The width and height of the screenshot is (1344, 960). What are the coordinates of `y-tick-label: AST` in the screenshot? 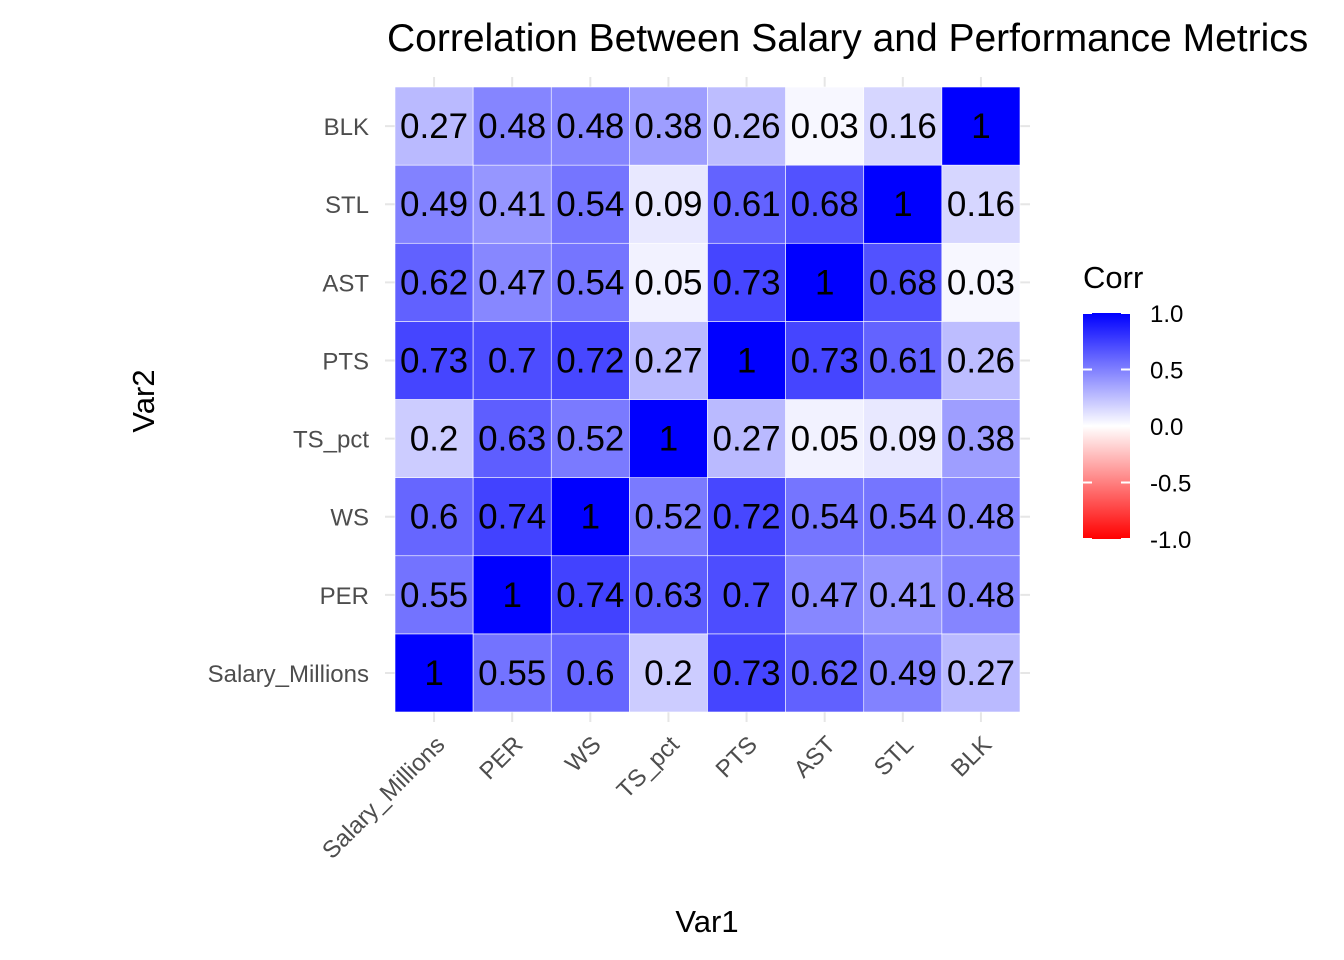 It's located at (345, 283).